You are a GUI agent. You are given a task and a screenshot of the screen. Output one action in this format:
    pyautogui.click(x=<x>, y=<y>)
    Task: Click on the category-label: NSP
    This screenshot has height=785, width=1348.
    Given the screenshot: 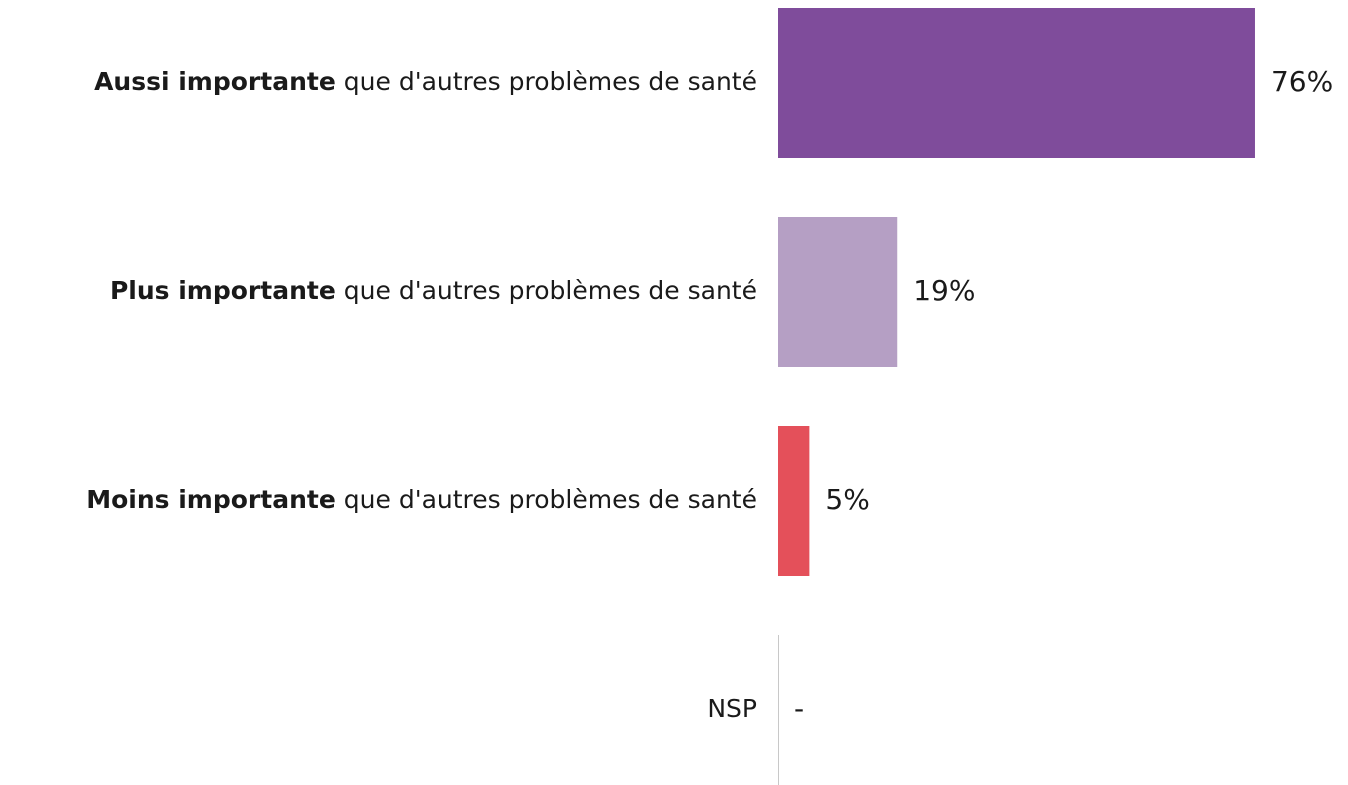 What is the action you would take?
    pyautogui.click(x=732, y=708)
    